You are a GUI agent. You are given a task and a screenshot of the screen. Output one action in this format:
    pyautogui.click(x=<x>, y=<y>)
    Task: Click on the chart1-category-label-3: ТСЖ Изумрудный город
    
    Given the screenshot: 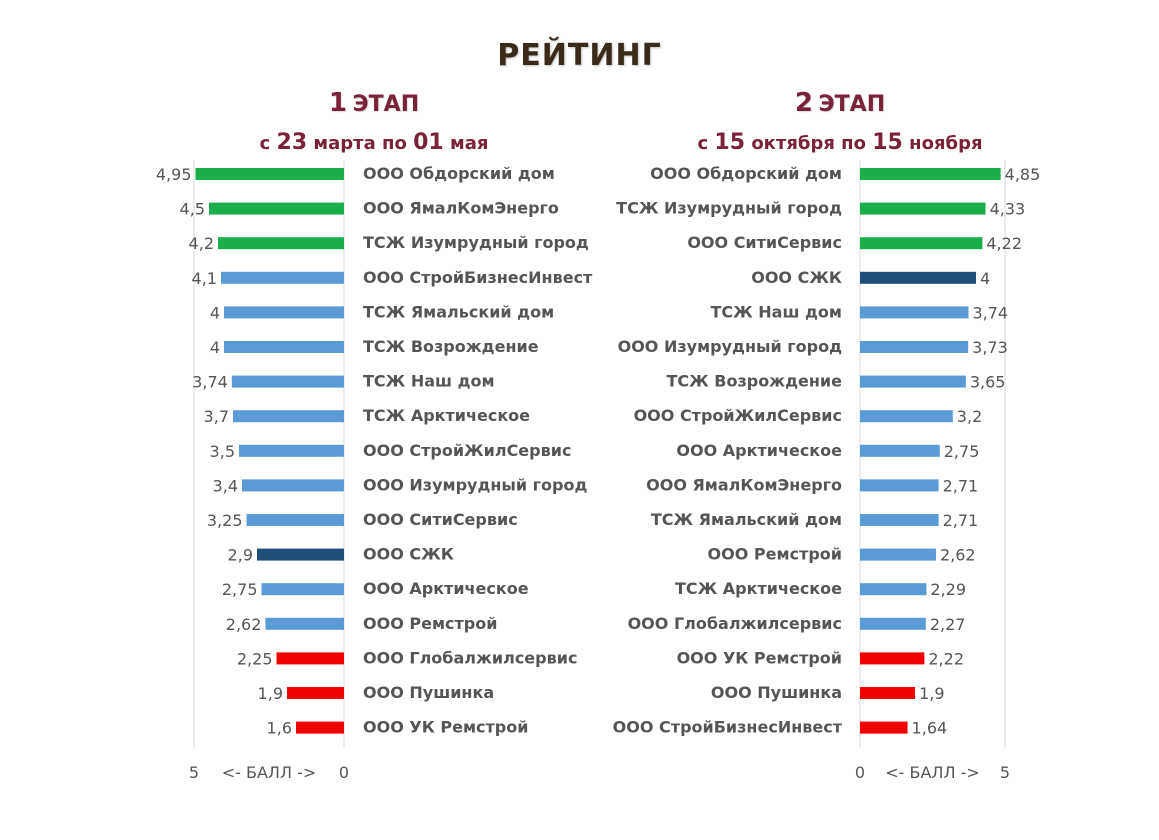 What is the action you would take?
    pyautogui.click(x=476, y=242)
    